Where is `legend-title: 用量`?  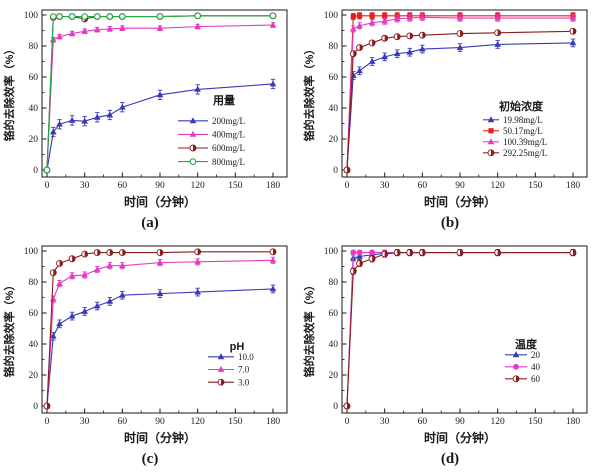
legend-title: 用量 is located at coordinates (224, 100).